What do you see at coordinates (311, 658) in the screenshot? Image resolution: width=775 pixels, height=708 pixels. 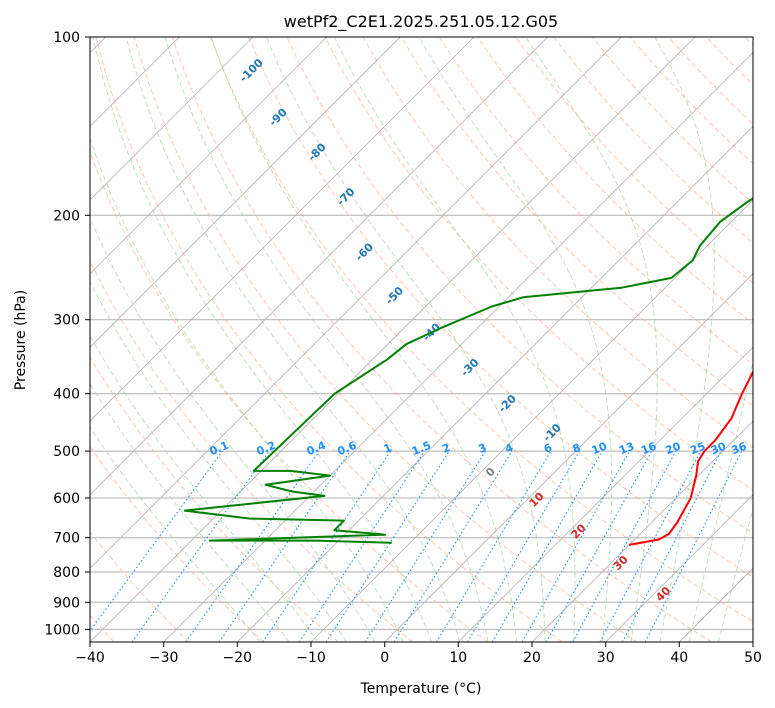 I see `x-tick-label: −10` at bounding box center [311, 658].